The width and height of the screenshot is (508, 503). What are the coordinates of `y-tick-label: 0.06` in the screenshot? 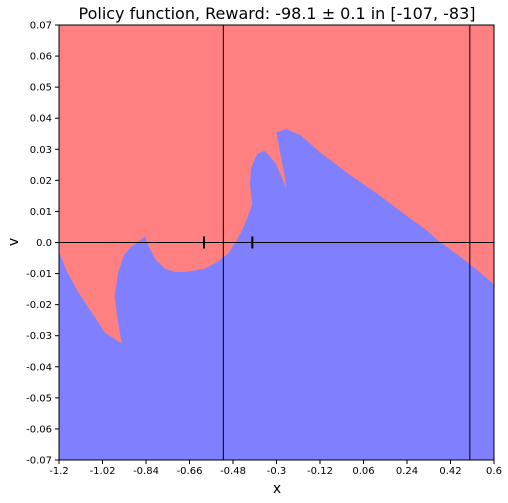 It's located at (41, 57).